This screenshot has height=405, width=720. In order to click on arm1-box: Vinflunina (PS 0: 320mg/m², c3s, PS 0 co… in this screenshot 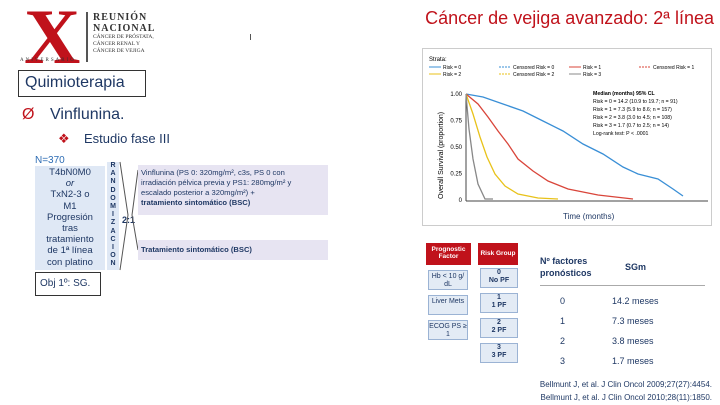, I will do `click(233, 190)`.